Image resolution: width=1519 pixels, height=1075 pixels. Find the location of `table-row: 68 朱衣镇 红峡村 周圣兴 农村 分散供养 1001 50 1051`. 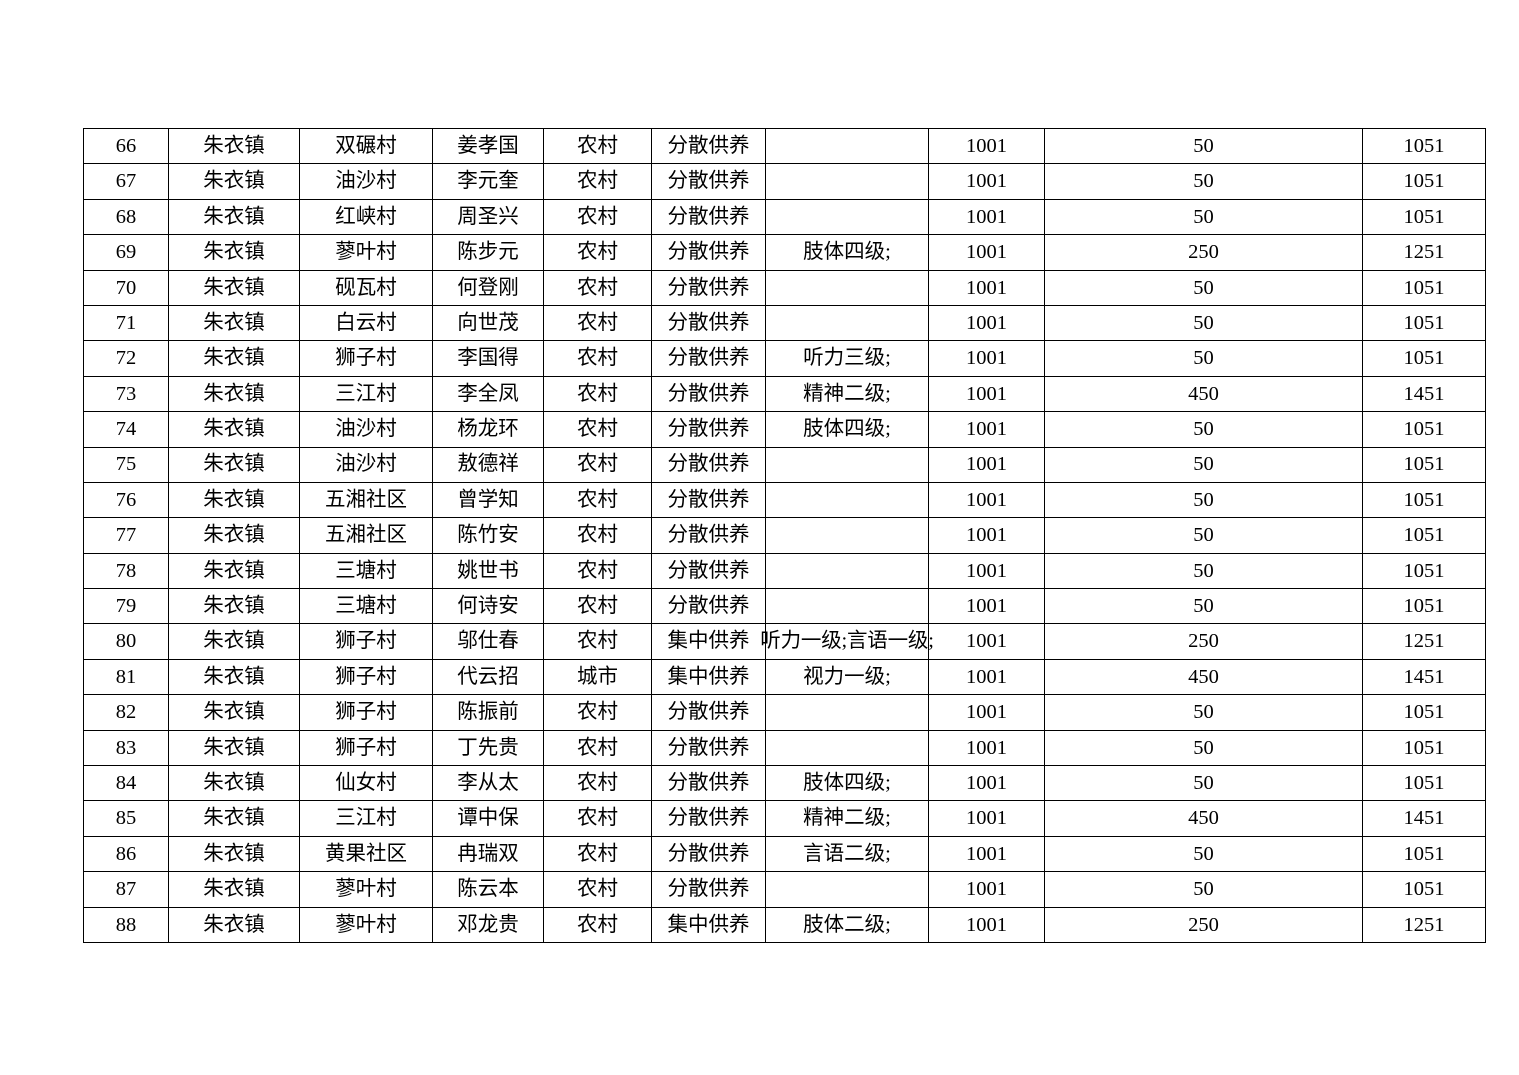

table-row: 68 朱衣镇 红峡村 周圣兴 农村 分散供养 1001 50 1051 is located at coordinates (784, 217).